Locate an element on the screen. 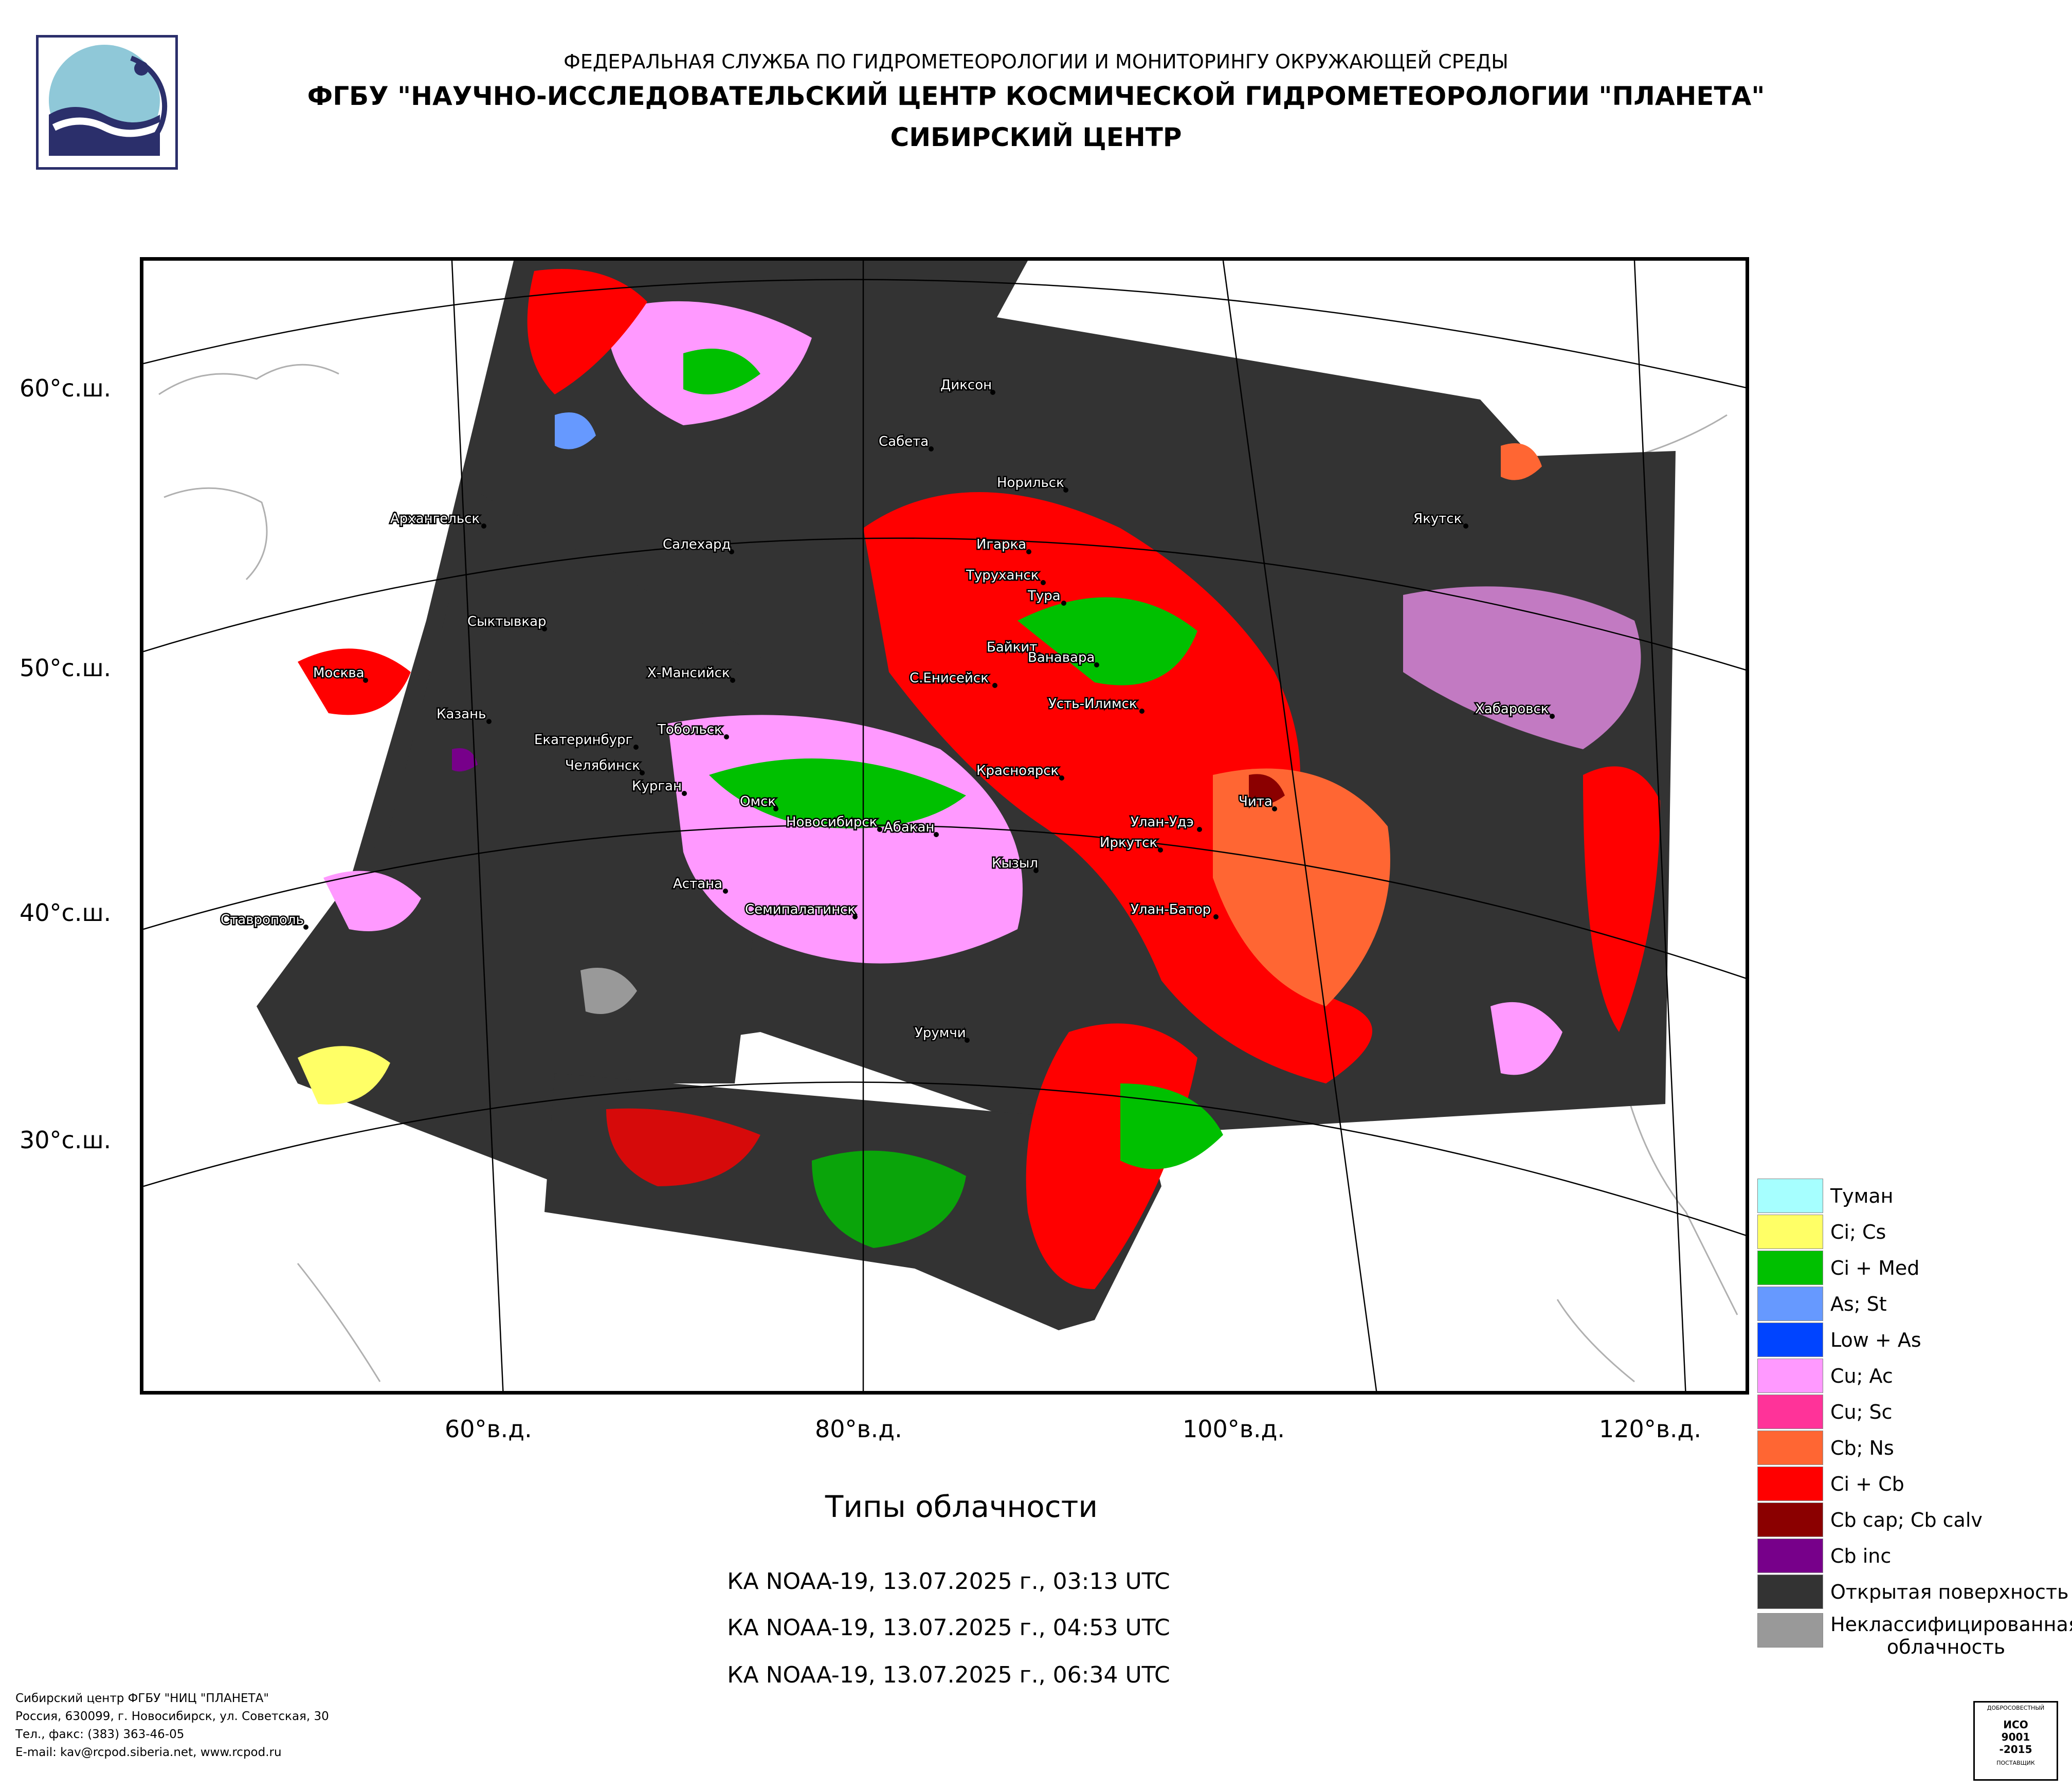 The height and width of the screenshot is (1791, 2072). iso-badge: ДОБРОСОВЕСТНЫЙ ИСО 9001 -2015 ПОСТАВЩИК is located at coordinates (2015, 1741).